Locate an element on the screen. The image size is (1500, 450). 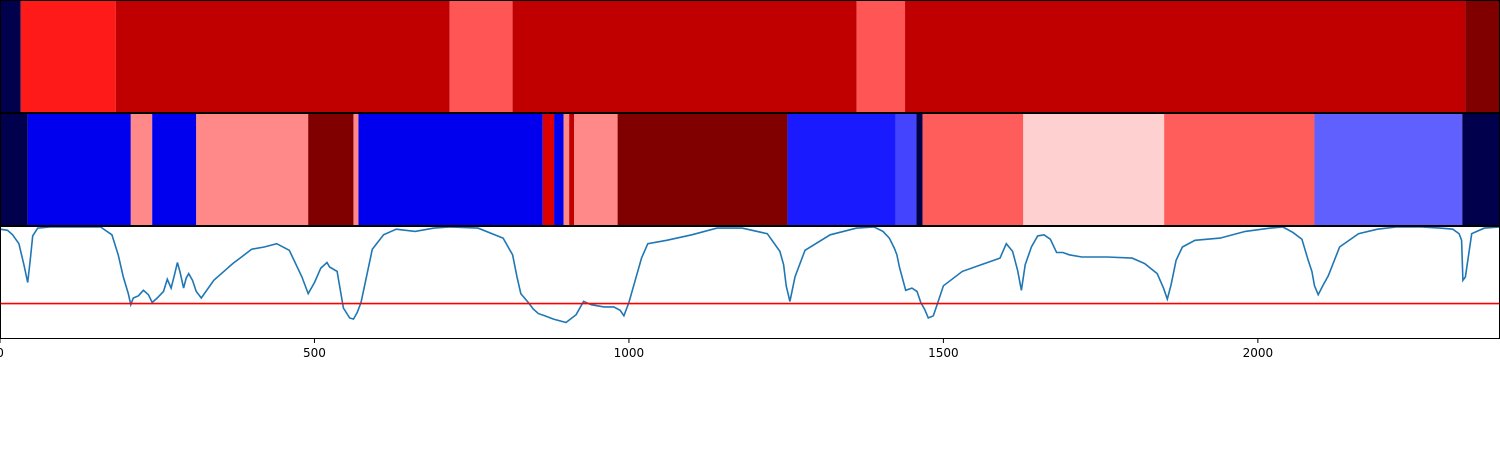
x-axis: 0 500 1000 1500 2000 is located at coordinates (636, 349).